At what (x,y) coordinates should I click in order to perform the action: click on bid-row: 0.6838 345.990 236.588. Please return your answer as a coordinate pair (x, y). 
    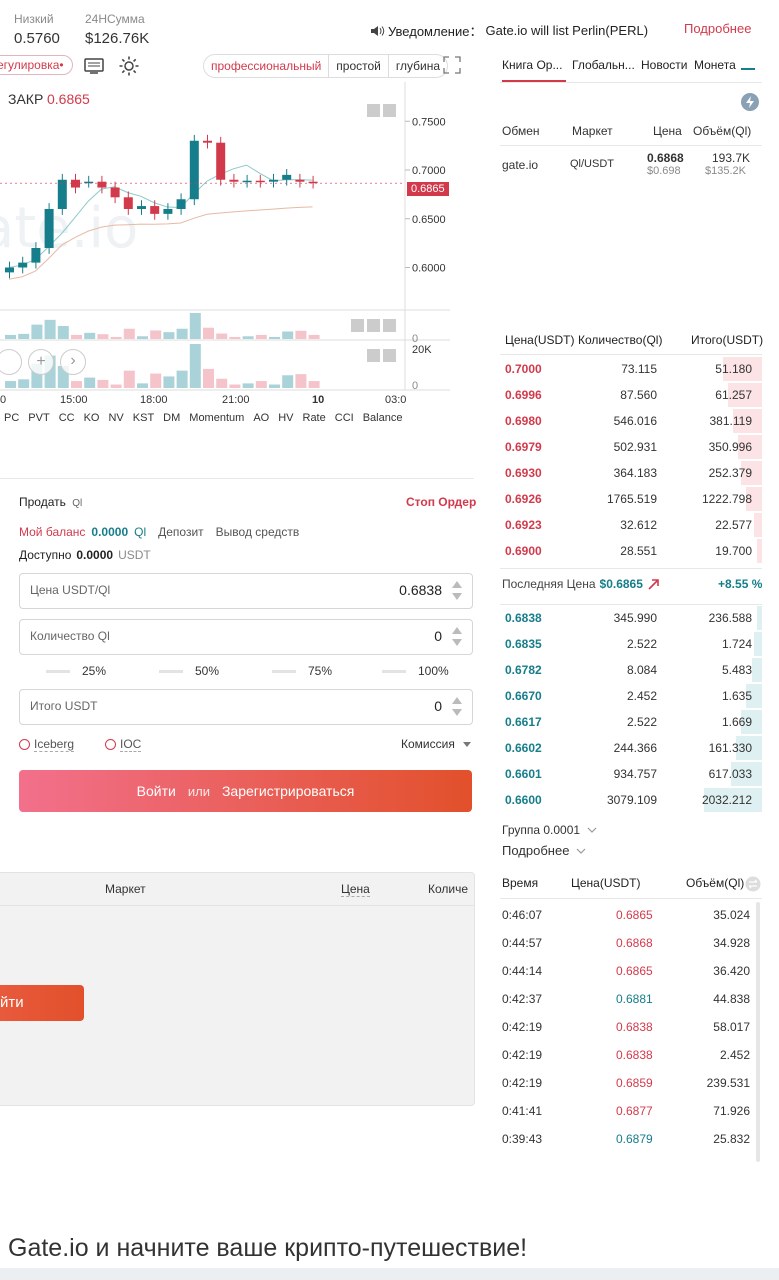
    Looking at the image, I should click on (631, 618).